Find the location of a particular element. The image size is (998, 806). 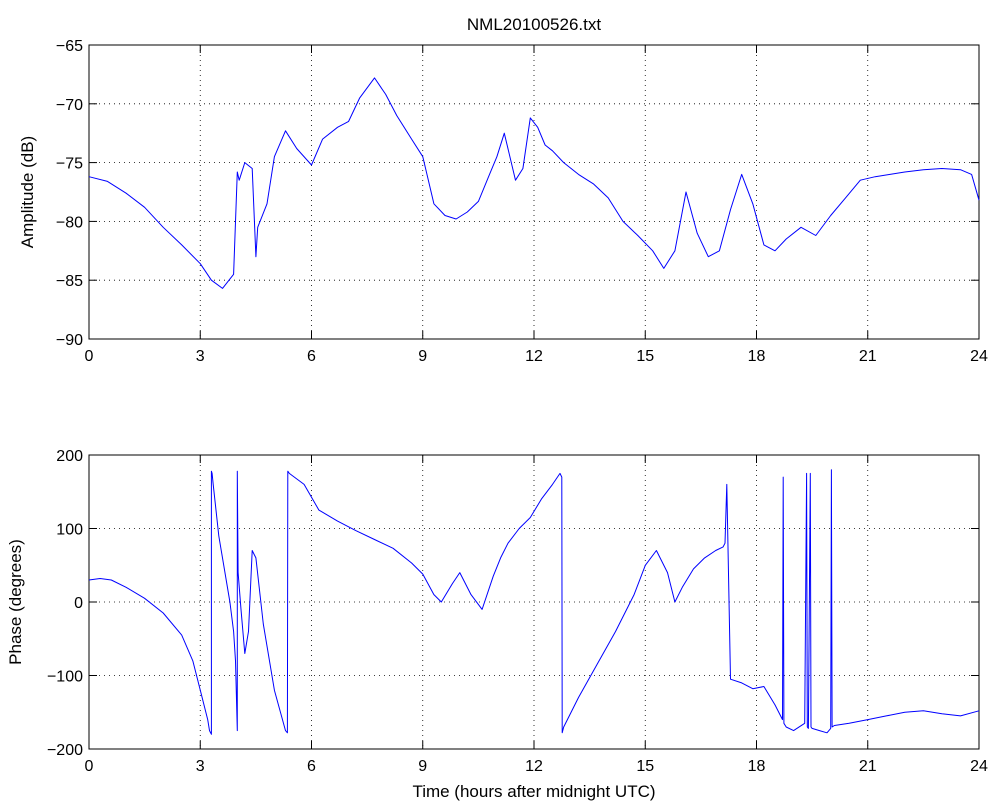

phase-x-tick-label: 24 is located at coordinates (979, 766).